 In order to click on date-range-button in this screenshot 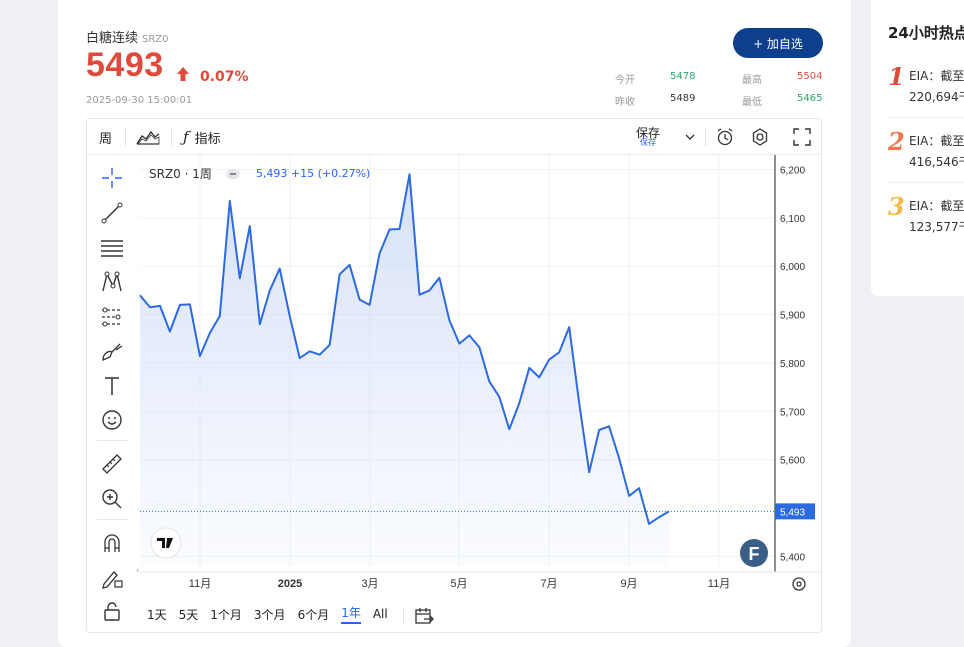, I will do `click(424, 618)`.